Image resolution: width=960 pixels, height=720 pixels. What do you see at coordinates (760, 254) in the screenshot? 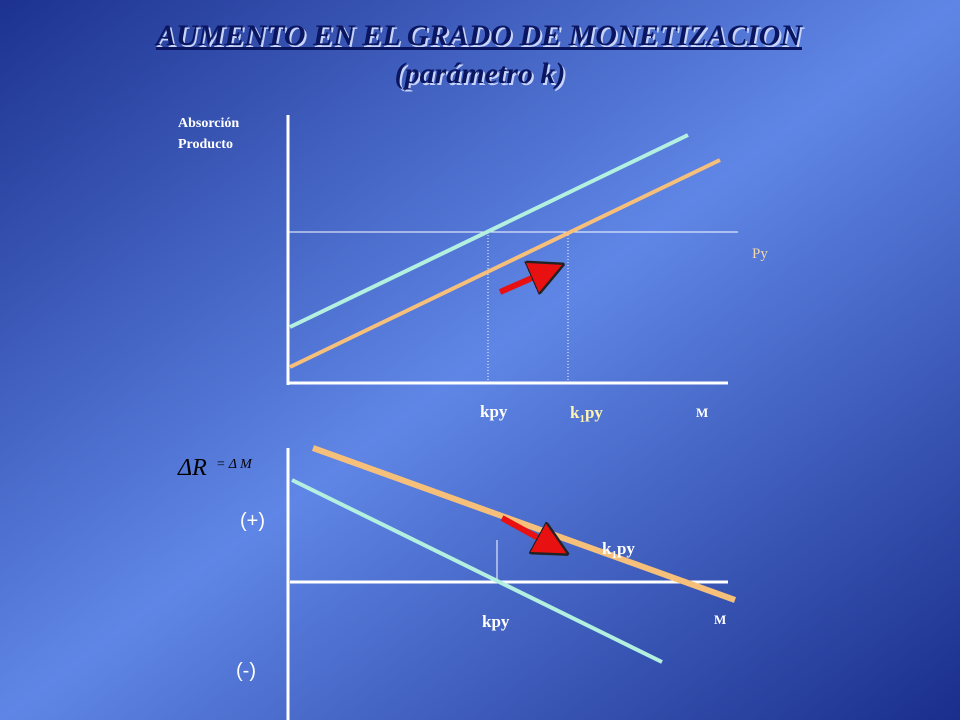
I see `py-label: Py` at bounding box center [760, 254].